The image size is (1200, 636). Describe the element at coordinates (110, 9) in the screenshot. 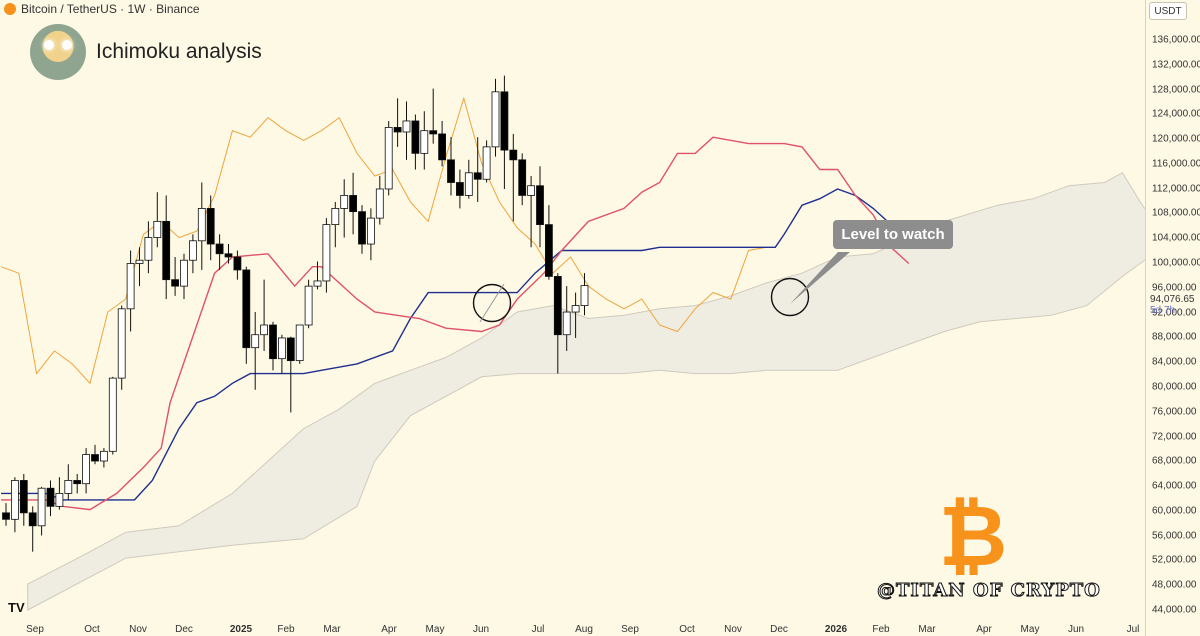

I see `symbol-label: Bitcoin / TetherUS · 1W · Binance` at that location.